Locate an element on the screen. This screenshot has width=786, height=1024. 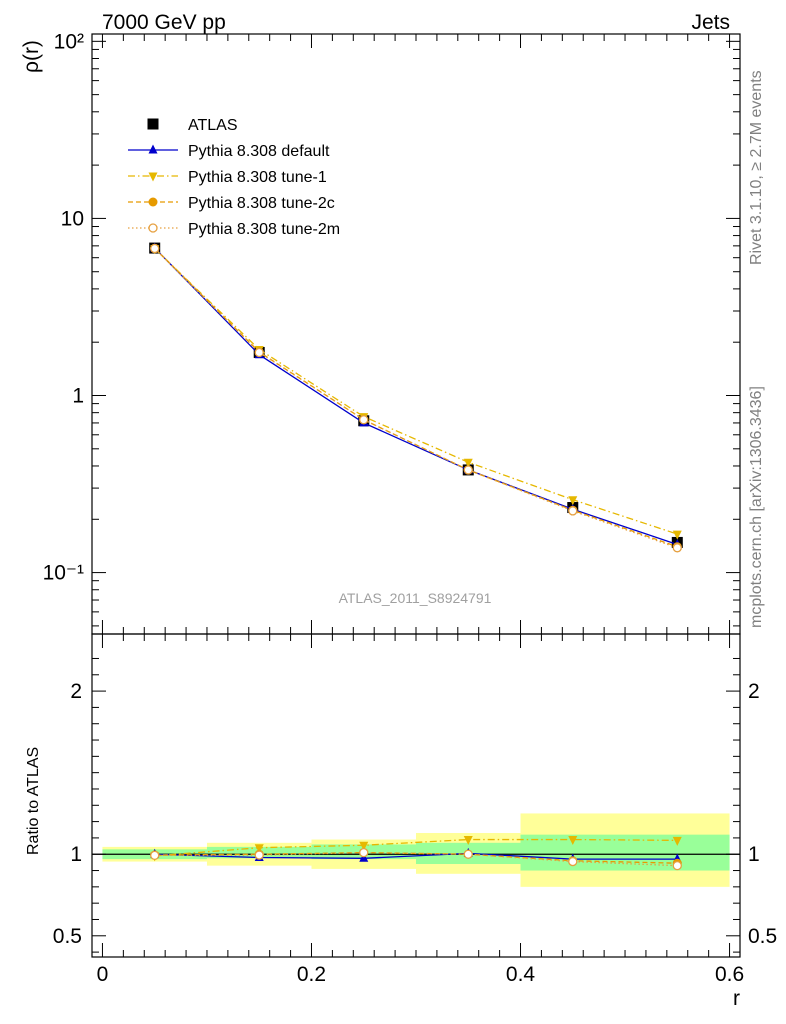
energy-title: 7000 GeV pp is located at coordinates (164, 22).